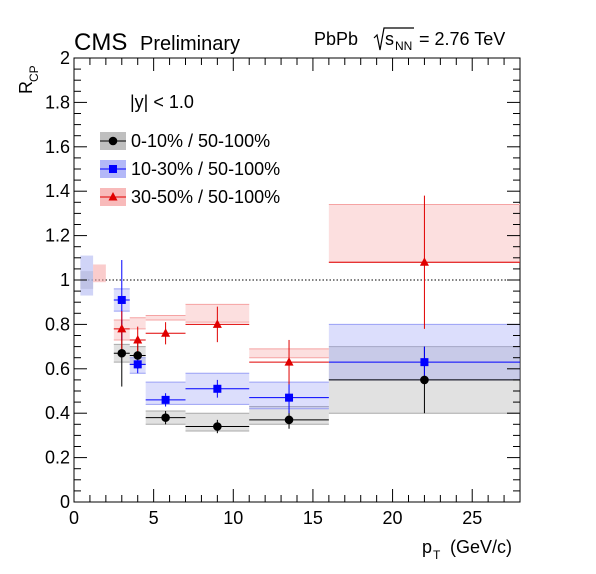  What do you see at coordinates (389, 39) in the screenshot?
I see `energy-symbol: s` at bounding box center [389, 39].